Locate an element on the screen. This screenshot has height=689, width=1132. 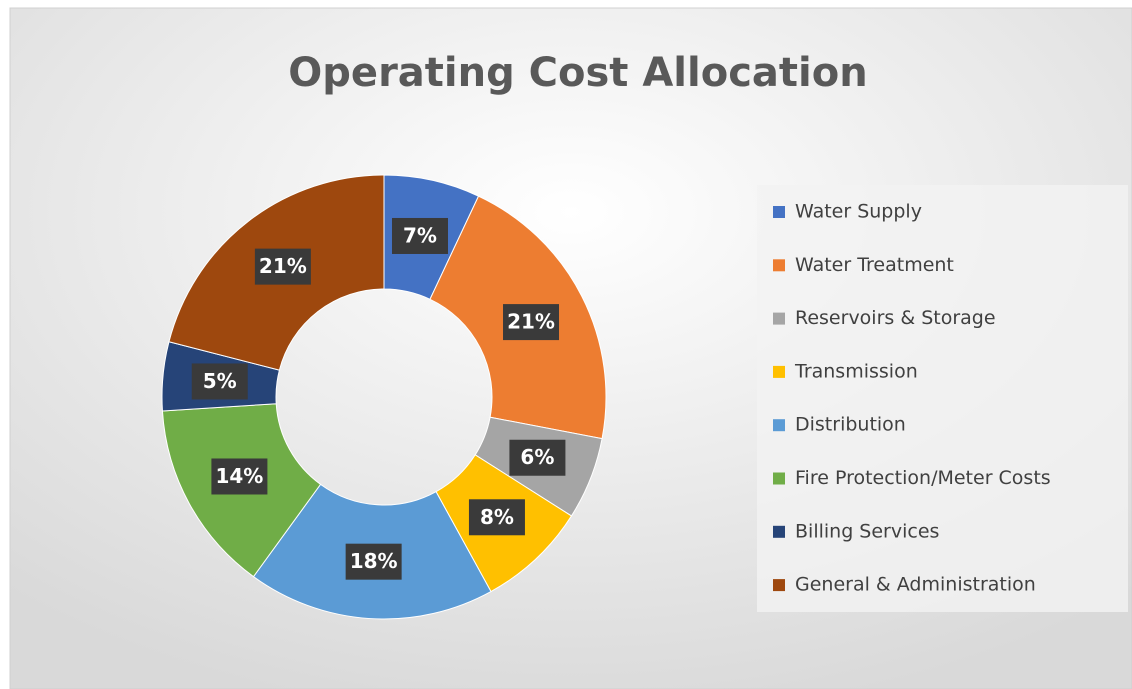
data-label: 8% is located at coordinates (497, 517).